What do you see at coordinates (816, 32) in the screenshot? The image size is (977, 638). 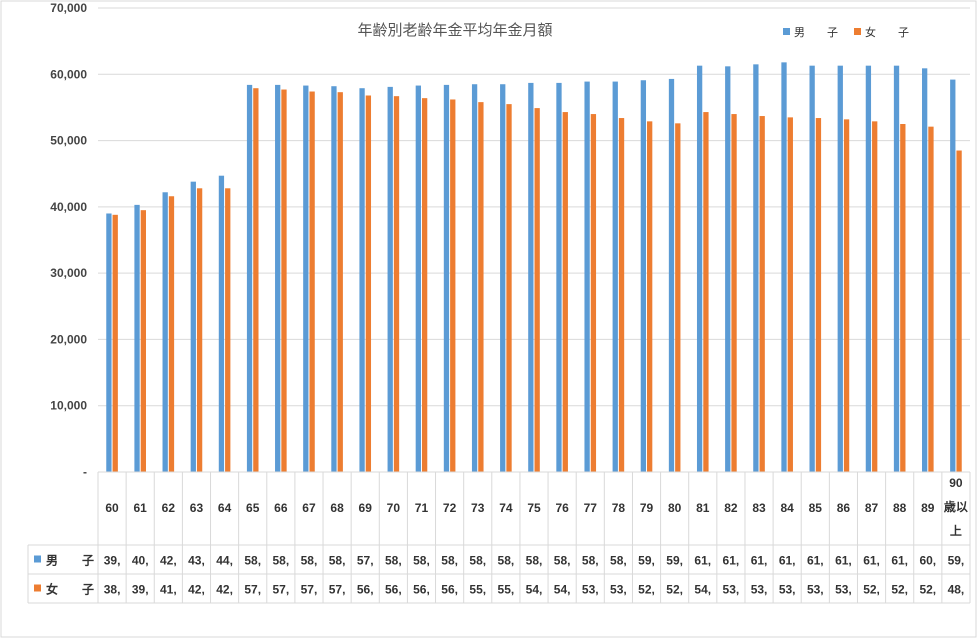 I see `legend-label: 男 子` at bounding box center [816, 32].